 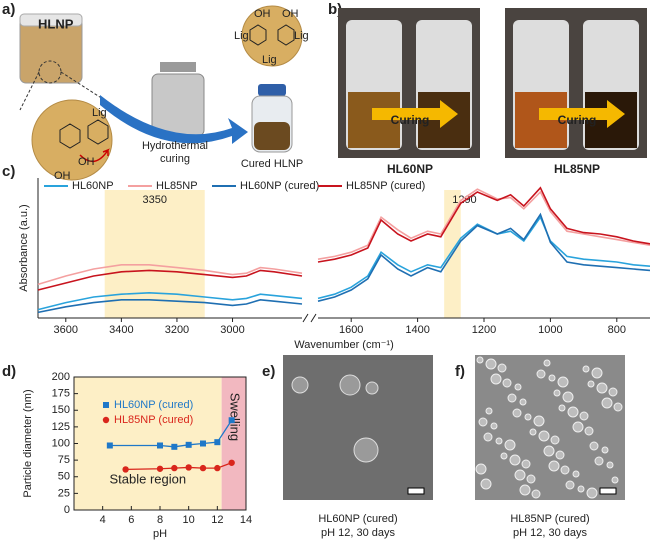 I want to click on arrow-label: Curing, so click(x=577, y=120).